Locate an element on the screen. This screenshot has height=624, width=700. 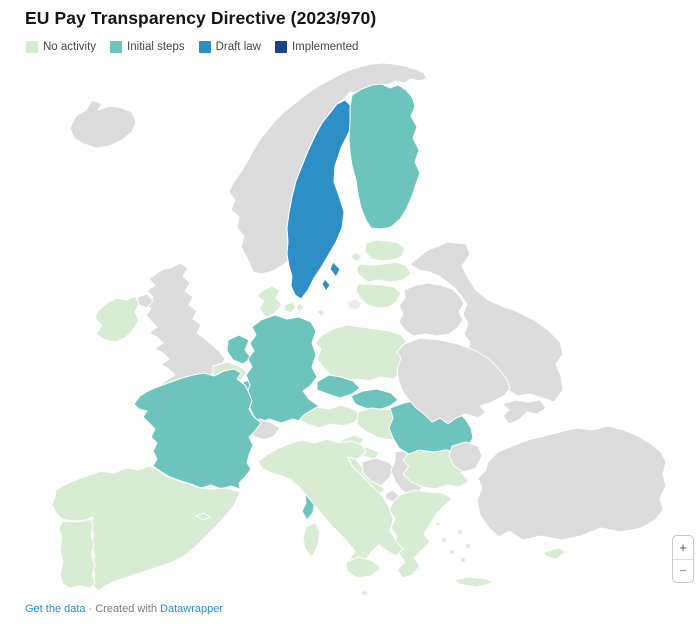
datawrapper-link: Datawrapper is located at coordinates (192, 609).